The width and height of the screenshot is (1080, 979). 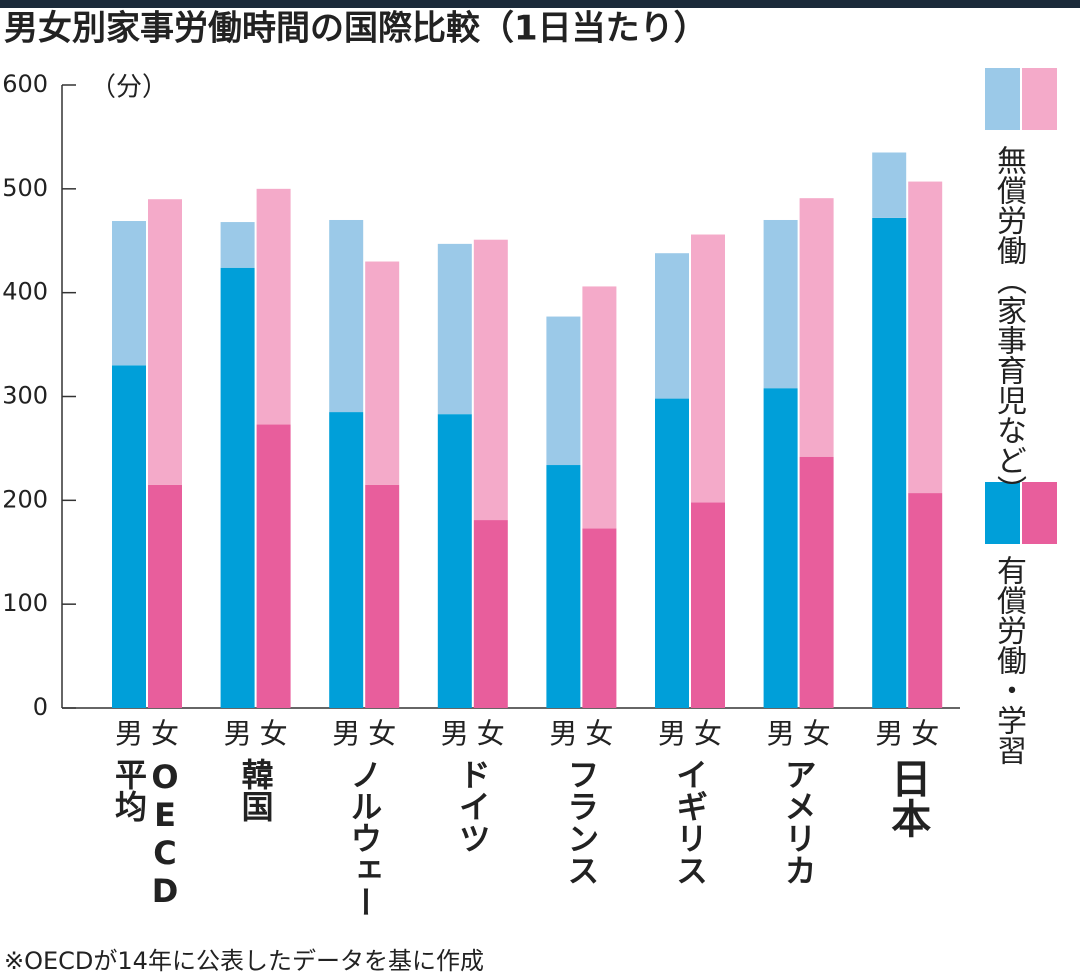 What do you see at coordinates (364, 838) in the screenshot?
I see `category-label: ノルウェー` at bounding box center [364, 838].